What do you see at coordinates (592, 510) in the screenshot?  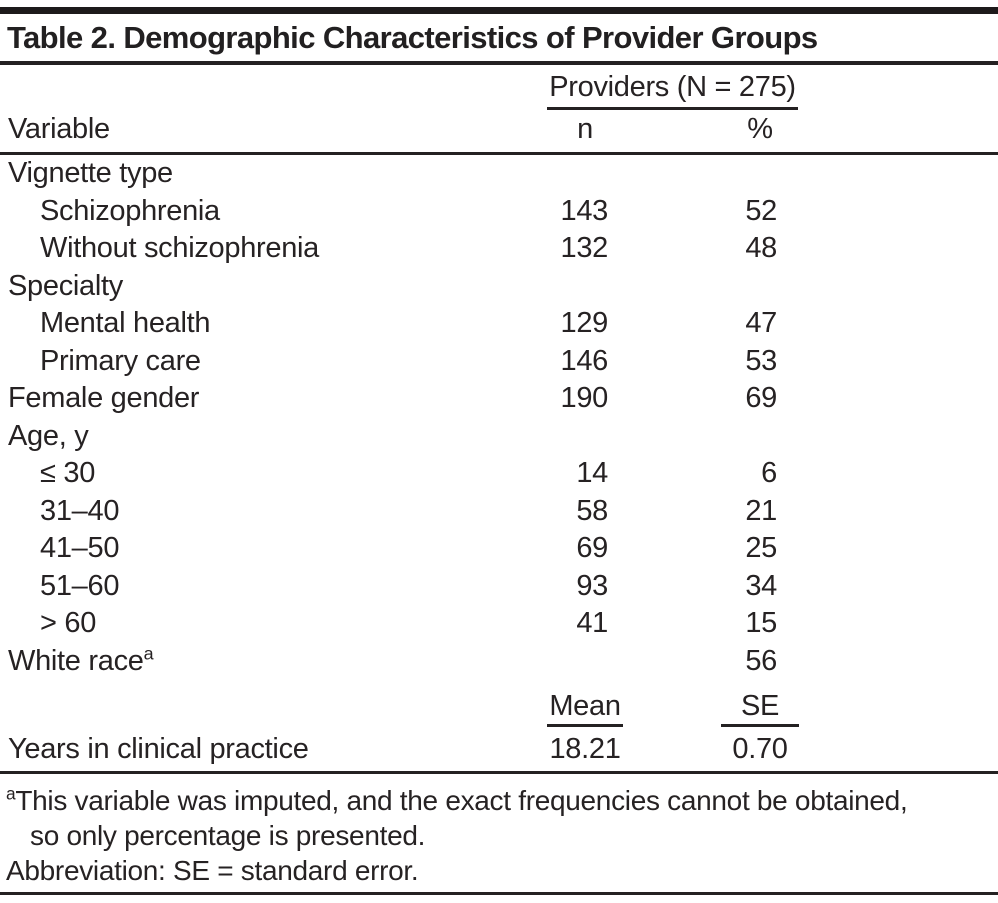 I see `row-n-value: 58` at bounding box center [592, 510].